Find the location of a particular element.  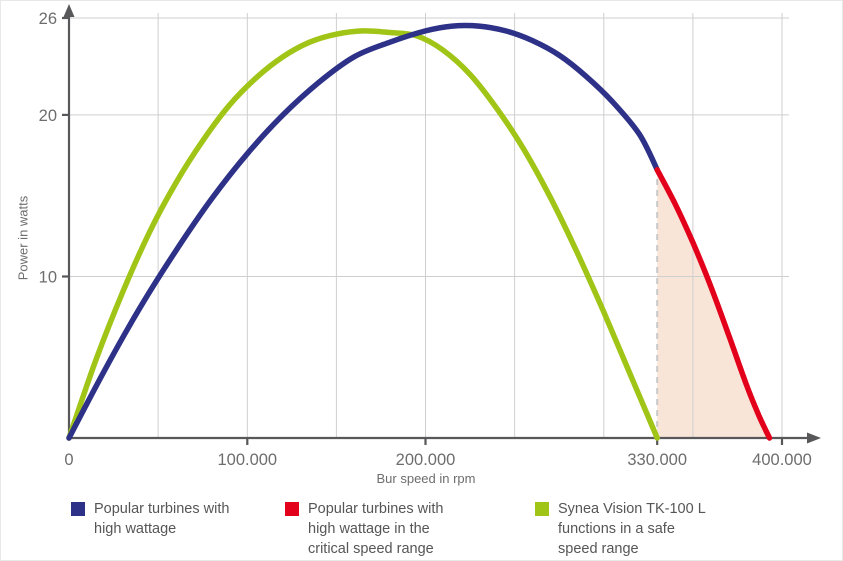

svg-text: 20 is located at coordinates (48, 116).